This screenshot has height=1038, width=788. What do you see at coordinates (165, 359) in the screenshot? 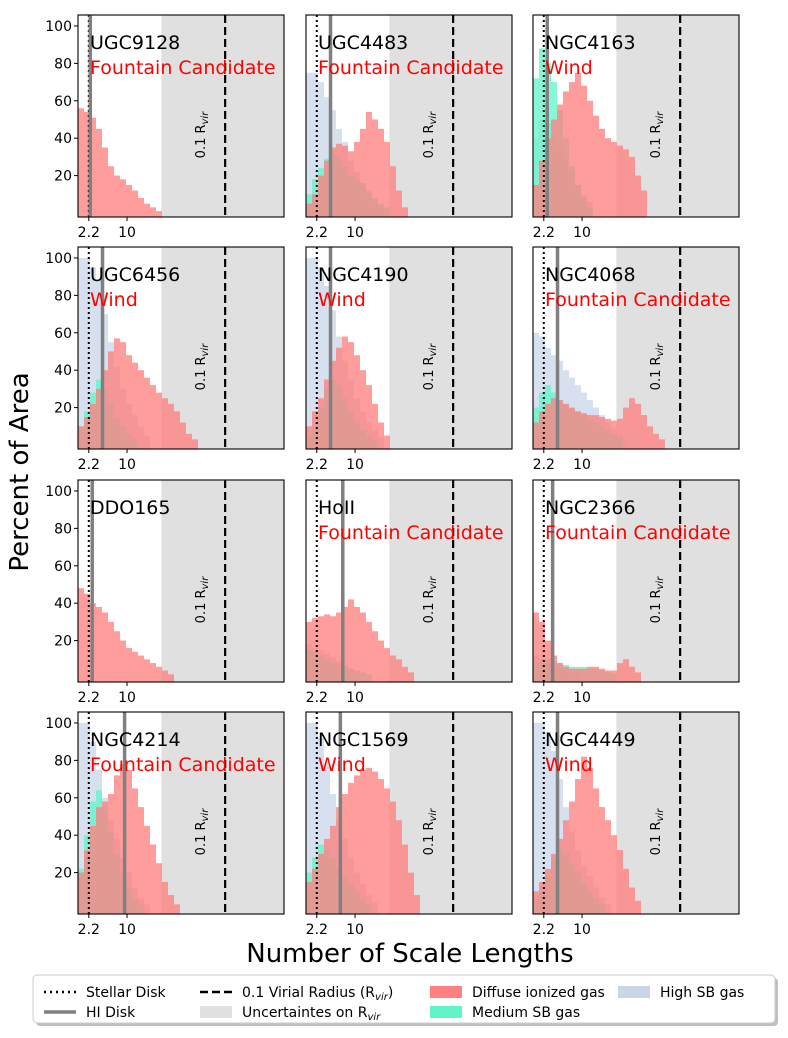
I see `panel-ugc6456: 0.1 Rvir UGC6456 Wind 100 80 60 40 20 2.2 10` at bounding box center [165, 359].